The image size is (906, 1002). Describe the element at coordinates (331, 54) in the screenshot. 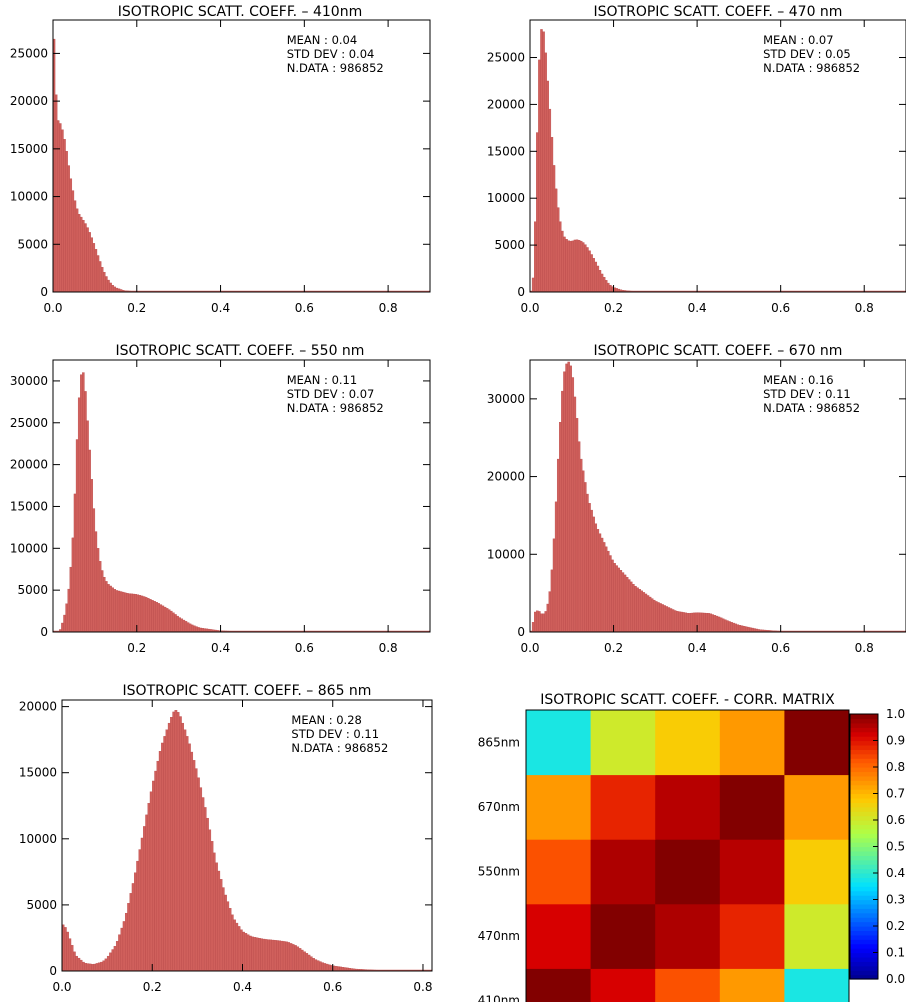

I see `stat-line: STD DEV : 0.04` at that location.